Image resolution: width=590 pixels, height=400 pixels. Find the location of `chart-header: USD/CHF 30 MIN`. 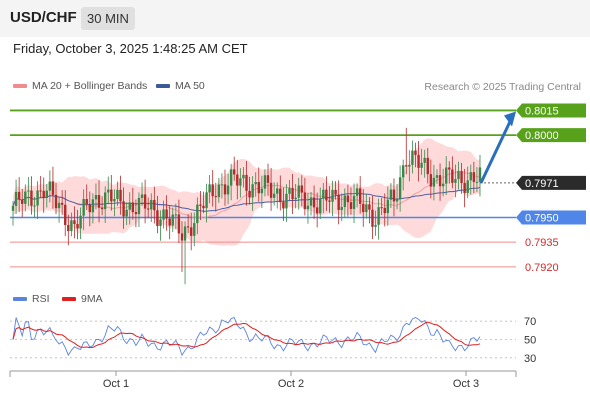

chart-header: USD/CHF 30 MIN is located at coordinates (295, 18).